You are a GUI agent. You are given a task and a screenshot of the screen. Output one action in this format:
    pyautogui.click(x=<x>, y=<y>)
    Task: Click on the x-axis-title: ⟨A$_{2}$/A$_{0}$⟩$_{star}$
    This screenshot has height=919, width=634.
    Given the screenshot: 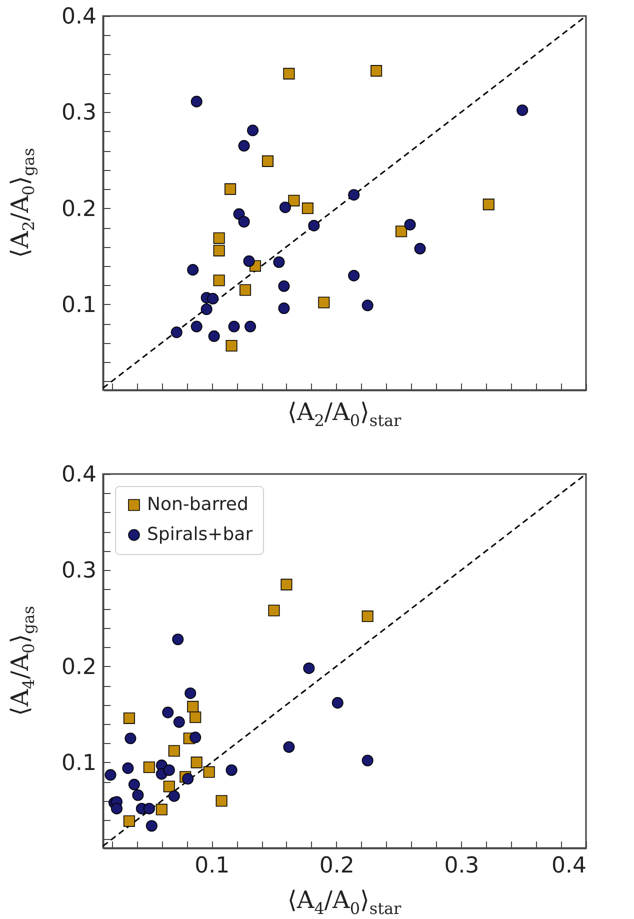 What is the action you would take?
    pyautogui.click(x=345, y=414)
    